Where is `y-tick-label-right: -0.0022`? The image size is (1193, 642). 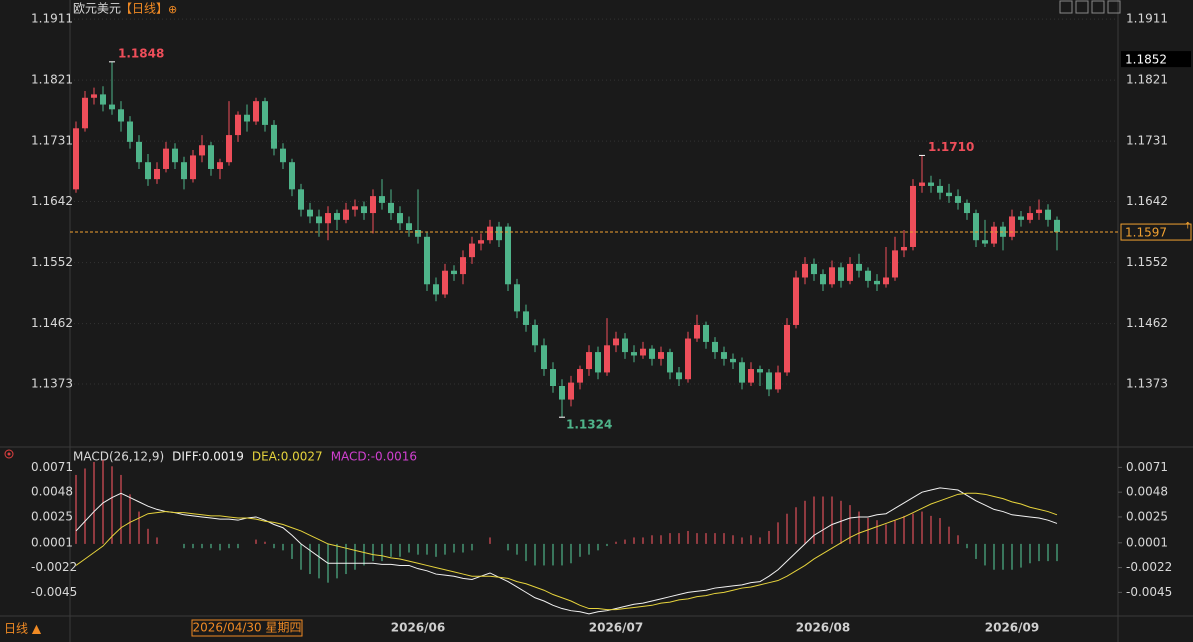 y-tick-label-right: -0.0022 is located at coordinates (1149, 567).